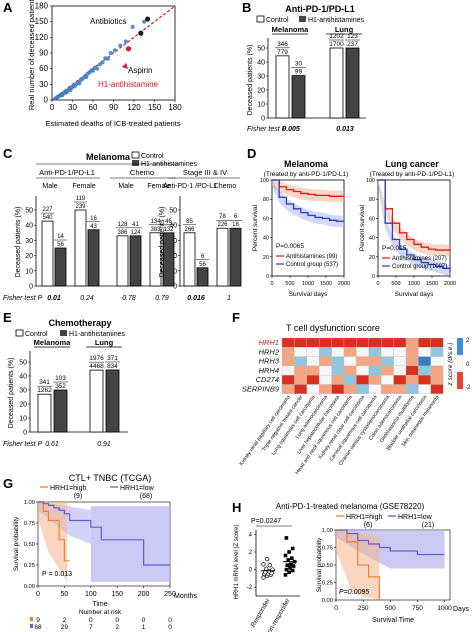 The image size is (474, 632). What do you see at coordinates (393, 620) in the screenshot?
I see `panel-h-xlabel-km: Survival Time` at bounding box center [393, 620].